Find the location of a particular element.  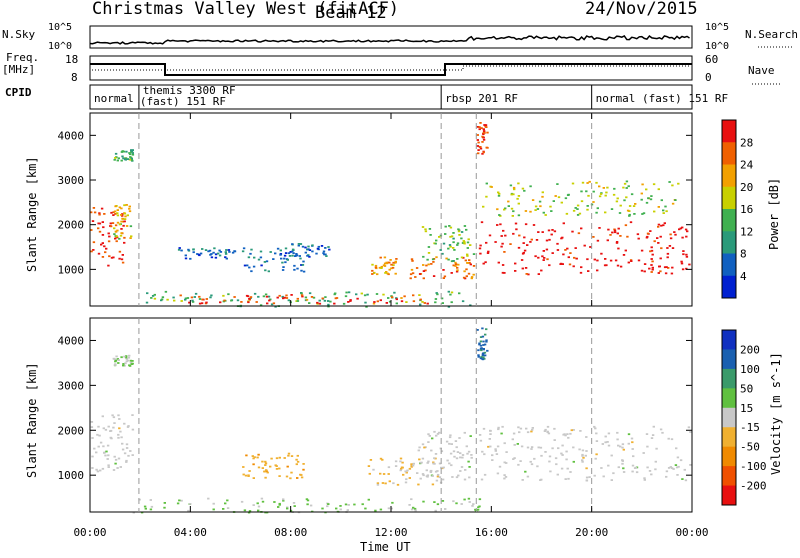

nave-trace is located at coordinates (391, 68).